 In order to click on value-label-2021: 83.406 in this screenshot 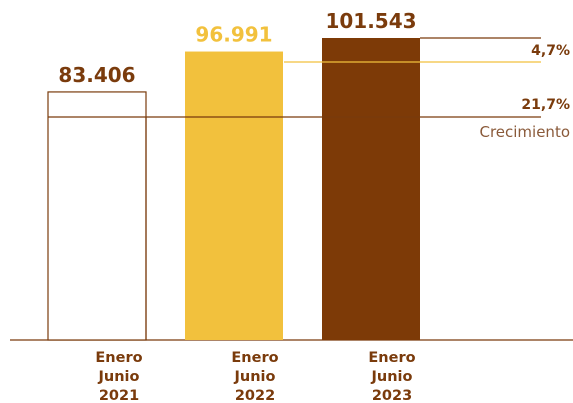, I will do `click(96, 75)`.